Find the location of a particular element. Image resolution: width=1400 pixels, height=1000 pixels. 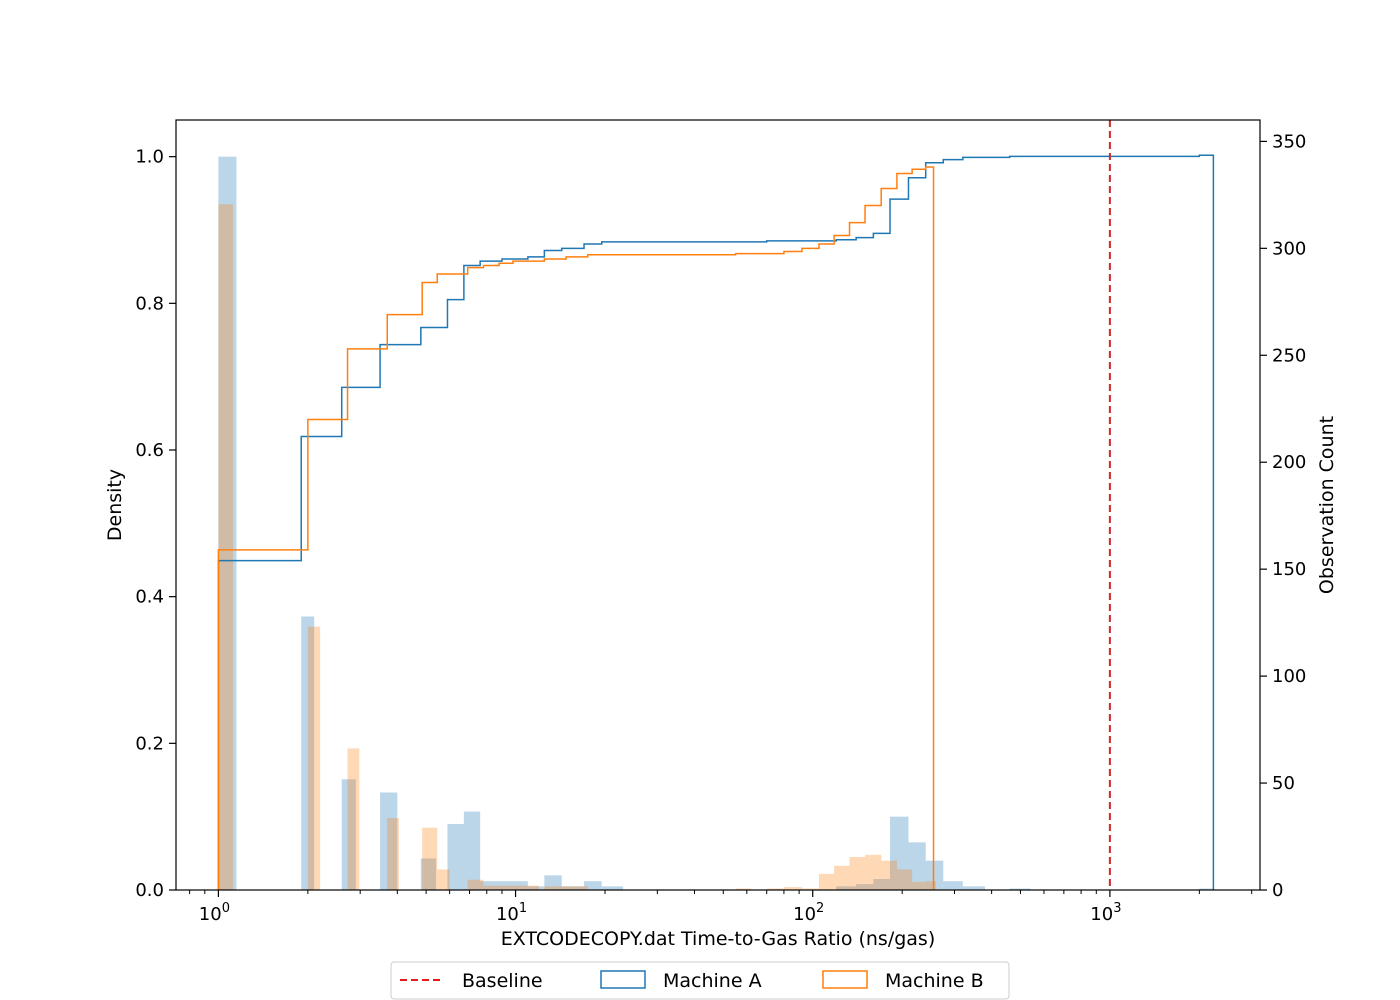

legend-machine-b-label: Machine B is located at coordinates (934, 981).